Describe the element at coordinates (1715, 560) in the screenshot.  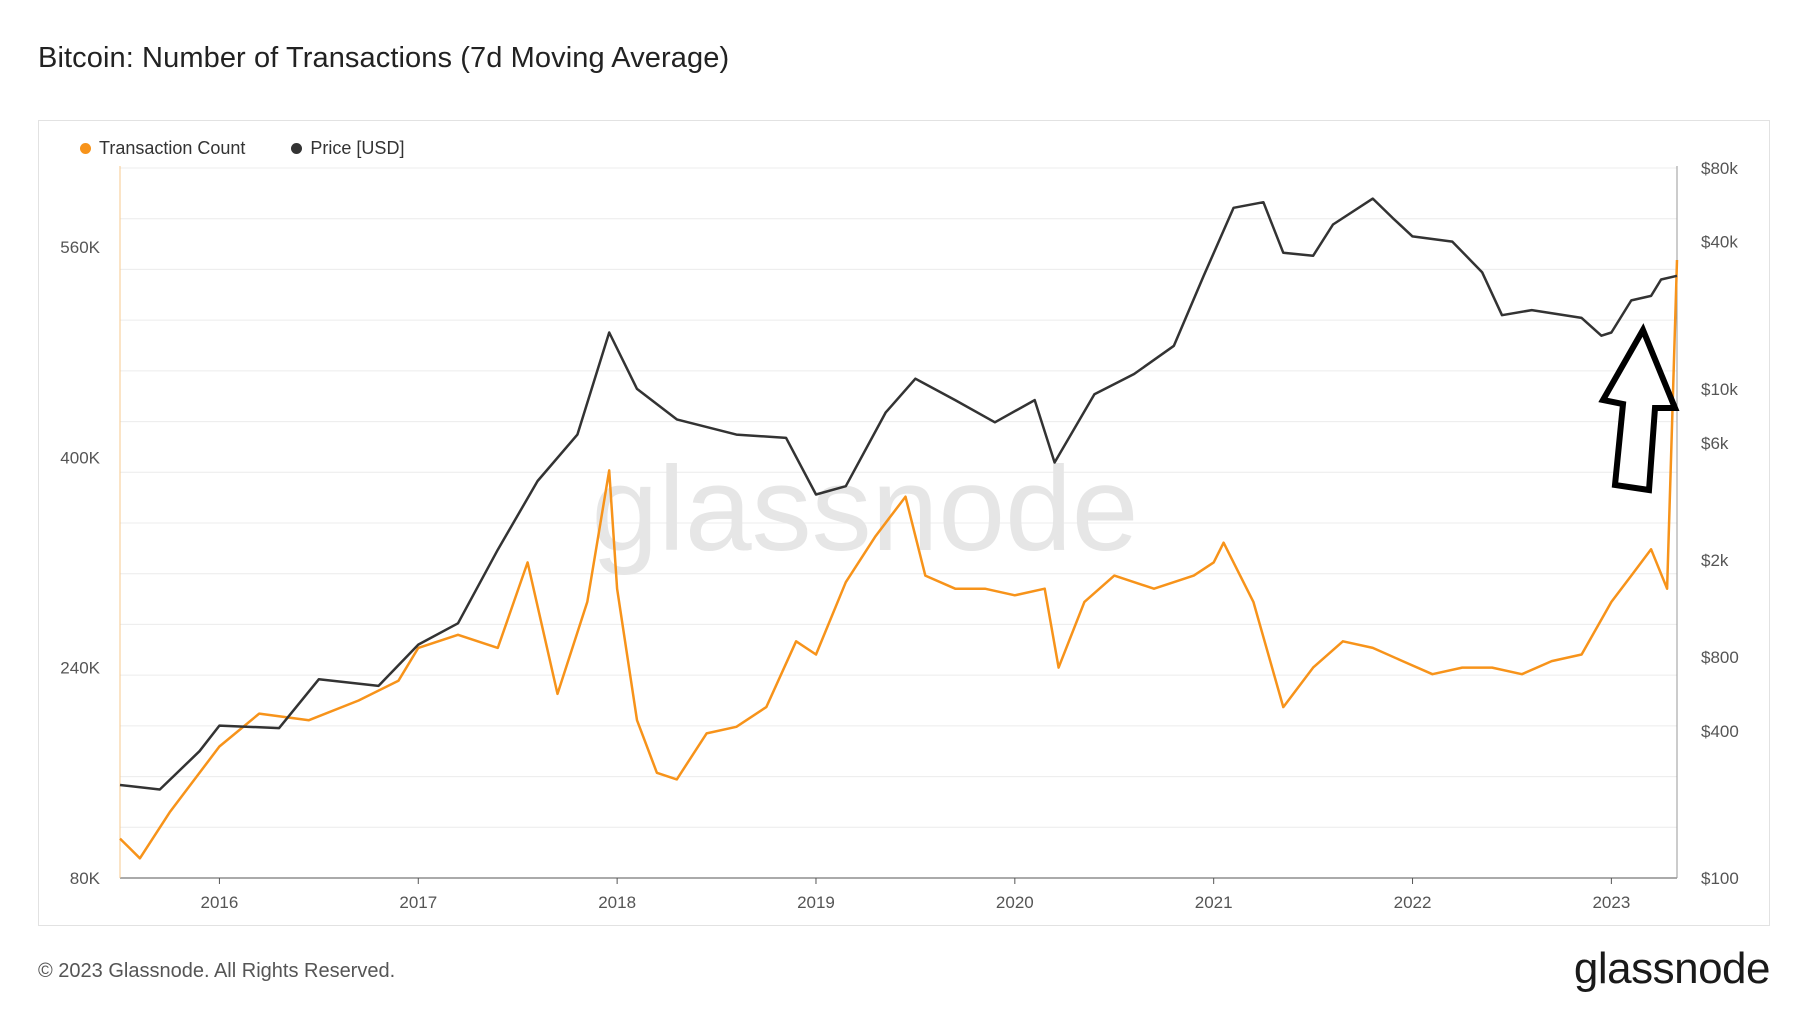
I see `y-right-tick-label: $2k` at that location.